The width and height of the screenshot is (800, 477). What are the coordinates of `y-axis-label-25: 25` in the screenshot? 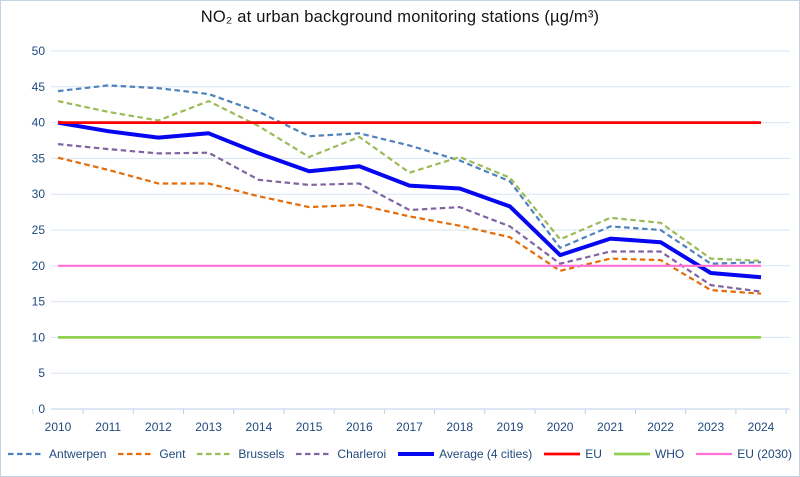 It's located at (39, 230).